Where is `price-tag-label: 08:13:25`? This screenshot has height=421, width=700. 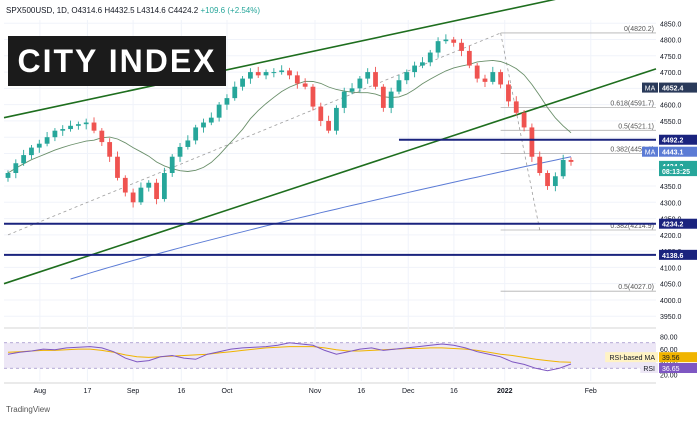
price-tag-label: 08:13:25 is located at coordinates (676, 172).